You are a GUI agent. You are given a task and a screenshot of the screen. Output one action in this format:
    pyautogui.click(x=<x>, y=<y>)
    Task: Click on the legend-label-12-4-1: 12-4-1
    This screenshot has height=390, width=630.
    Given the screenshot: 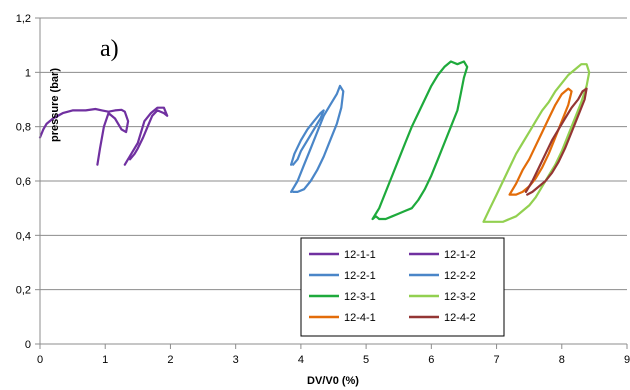 What is the action you would take?
    pyautogui.click(x=360, y=318)
    